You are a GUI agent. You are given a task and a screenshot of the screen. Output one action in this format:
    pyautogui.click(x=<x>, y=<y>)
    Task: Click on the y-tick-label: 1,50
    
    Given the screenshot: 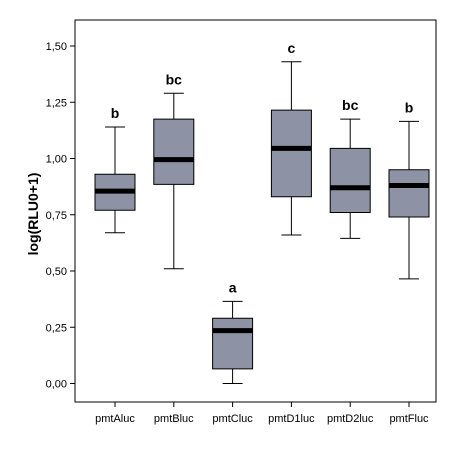 What is the action you would take?
    pyautogui.click(x=56, y=47)
    